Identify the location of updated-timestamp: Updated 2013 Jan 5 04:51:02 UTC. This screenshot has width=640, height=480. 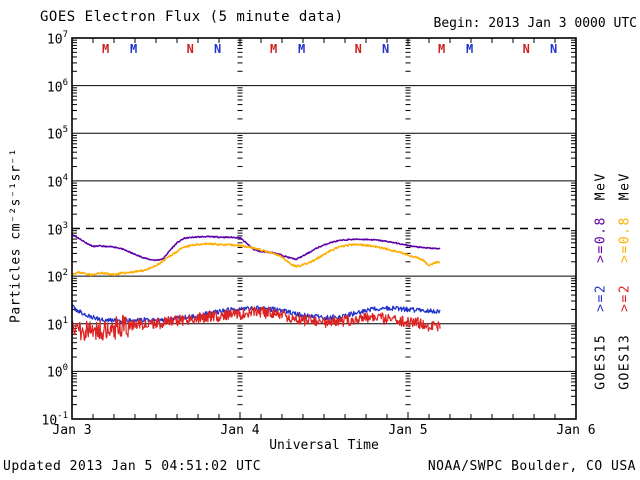
(132, 466).